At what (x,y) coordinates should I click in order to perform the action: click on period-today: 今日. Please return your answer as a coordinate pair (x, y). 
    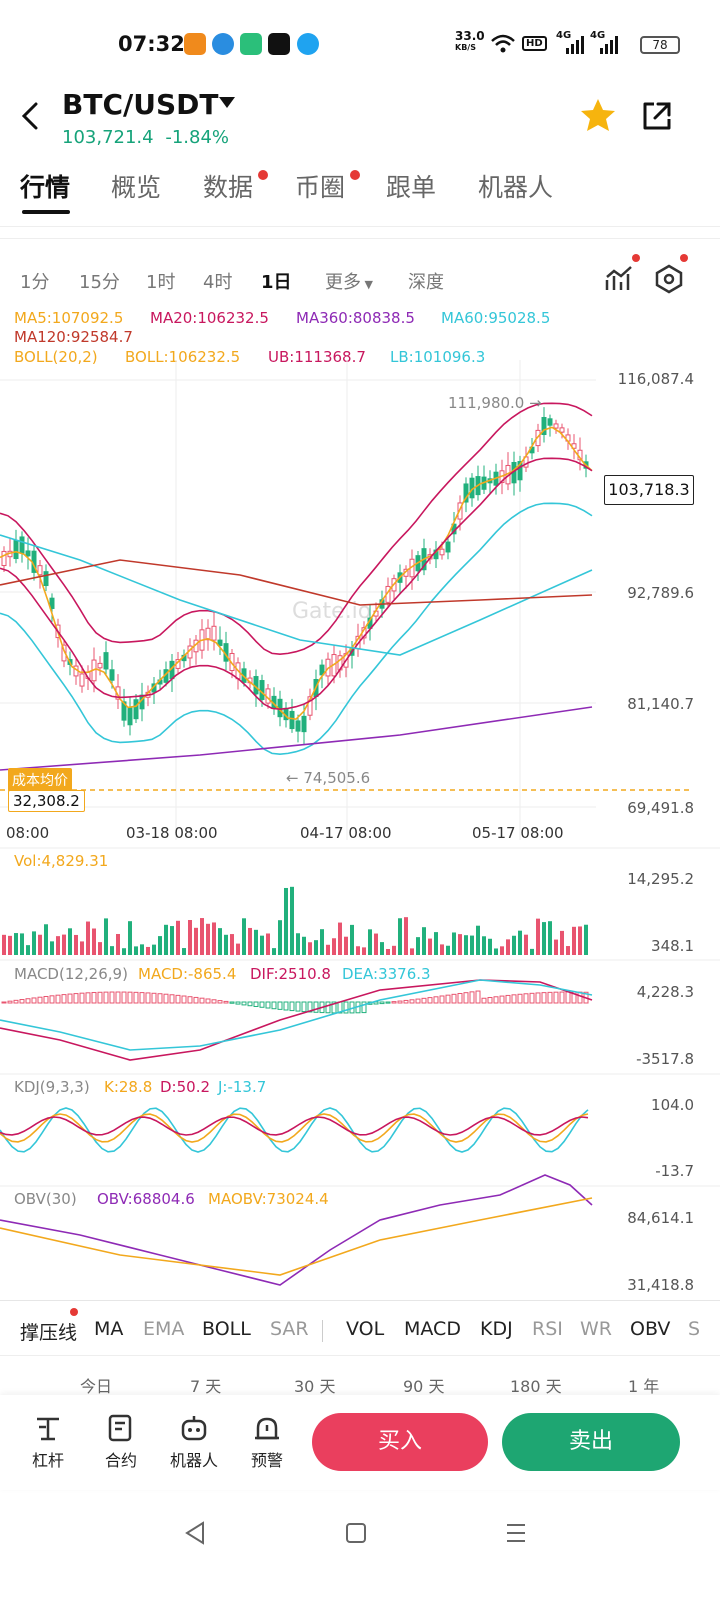
    Looking at the image, I should click on (96, 1386).